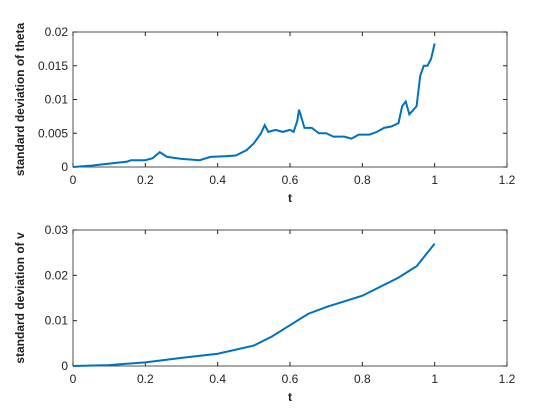  I want to click on y-tick-label: 0.03, so click(57, 230).